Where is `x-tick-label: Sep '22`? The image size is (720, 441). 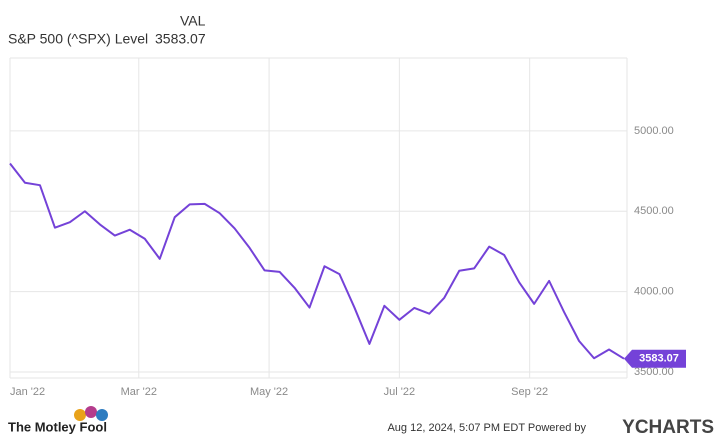 x-tick-label: Sep '22 is located at coordinates (529, 392).